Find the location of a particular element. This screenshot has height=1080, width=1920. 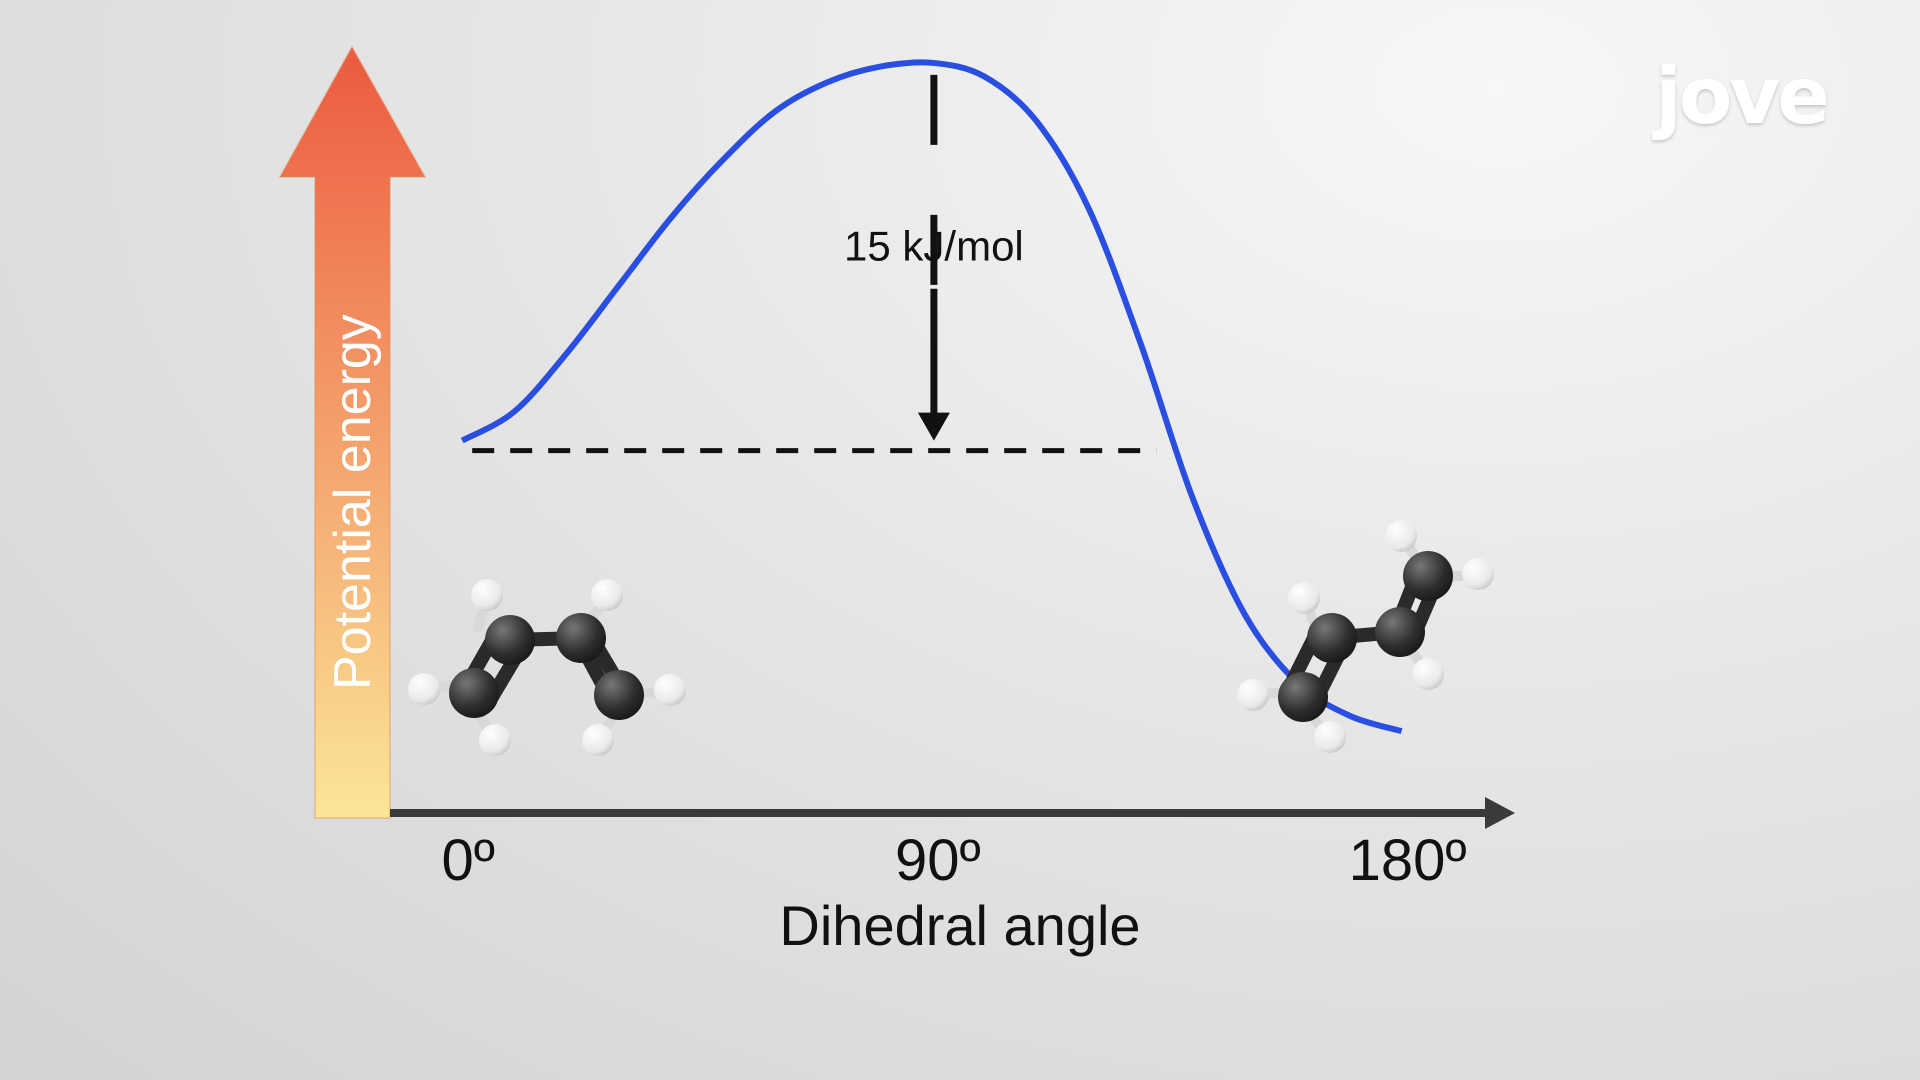

x-tick-label: 90º is located at coordinates (938, 860).